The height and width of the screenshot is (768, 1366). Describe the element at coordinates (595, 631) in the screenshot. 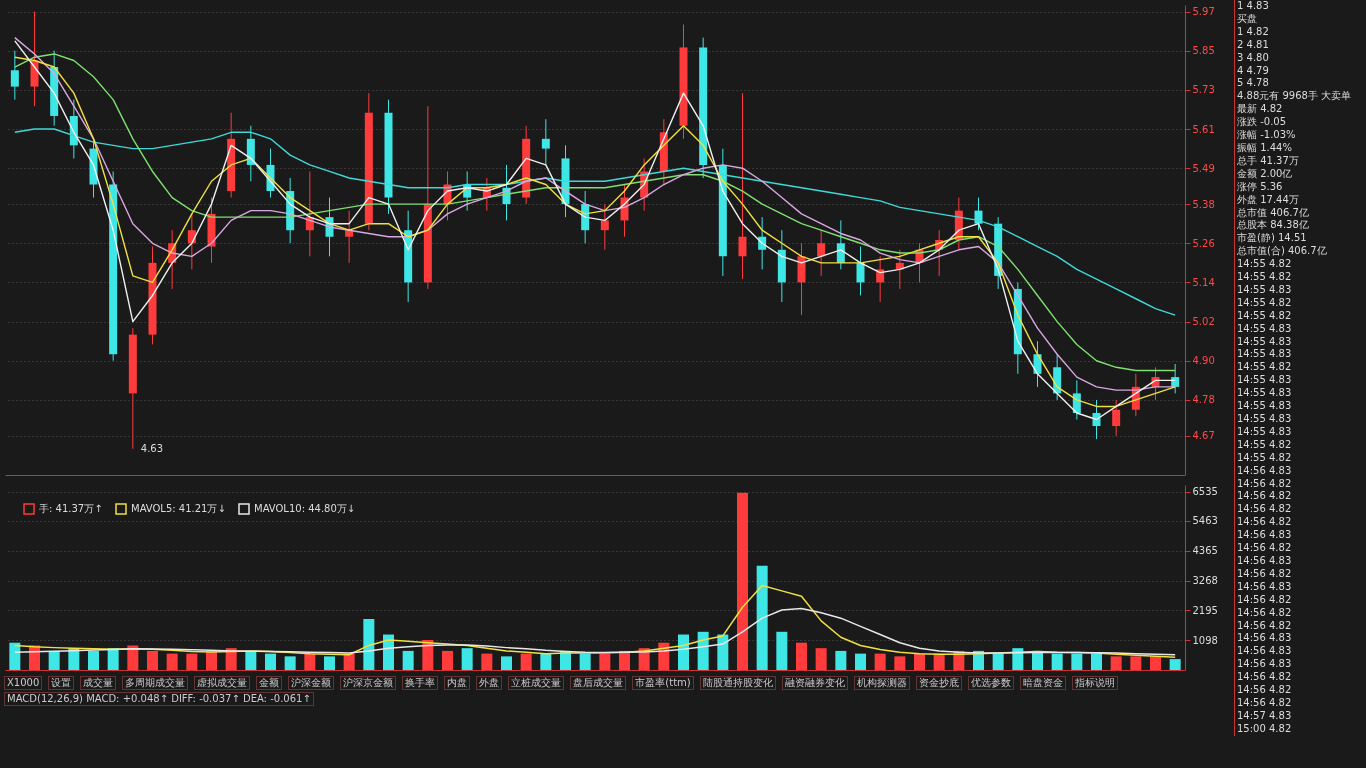

I see `line-series` at that location.